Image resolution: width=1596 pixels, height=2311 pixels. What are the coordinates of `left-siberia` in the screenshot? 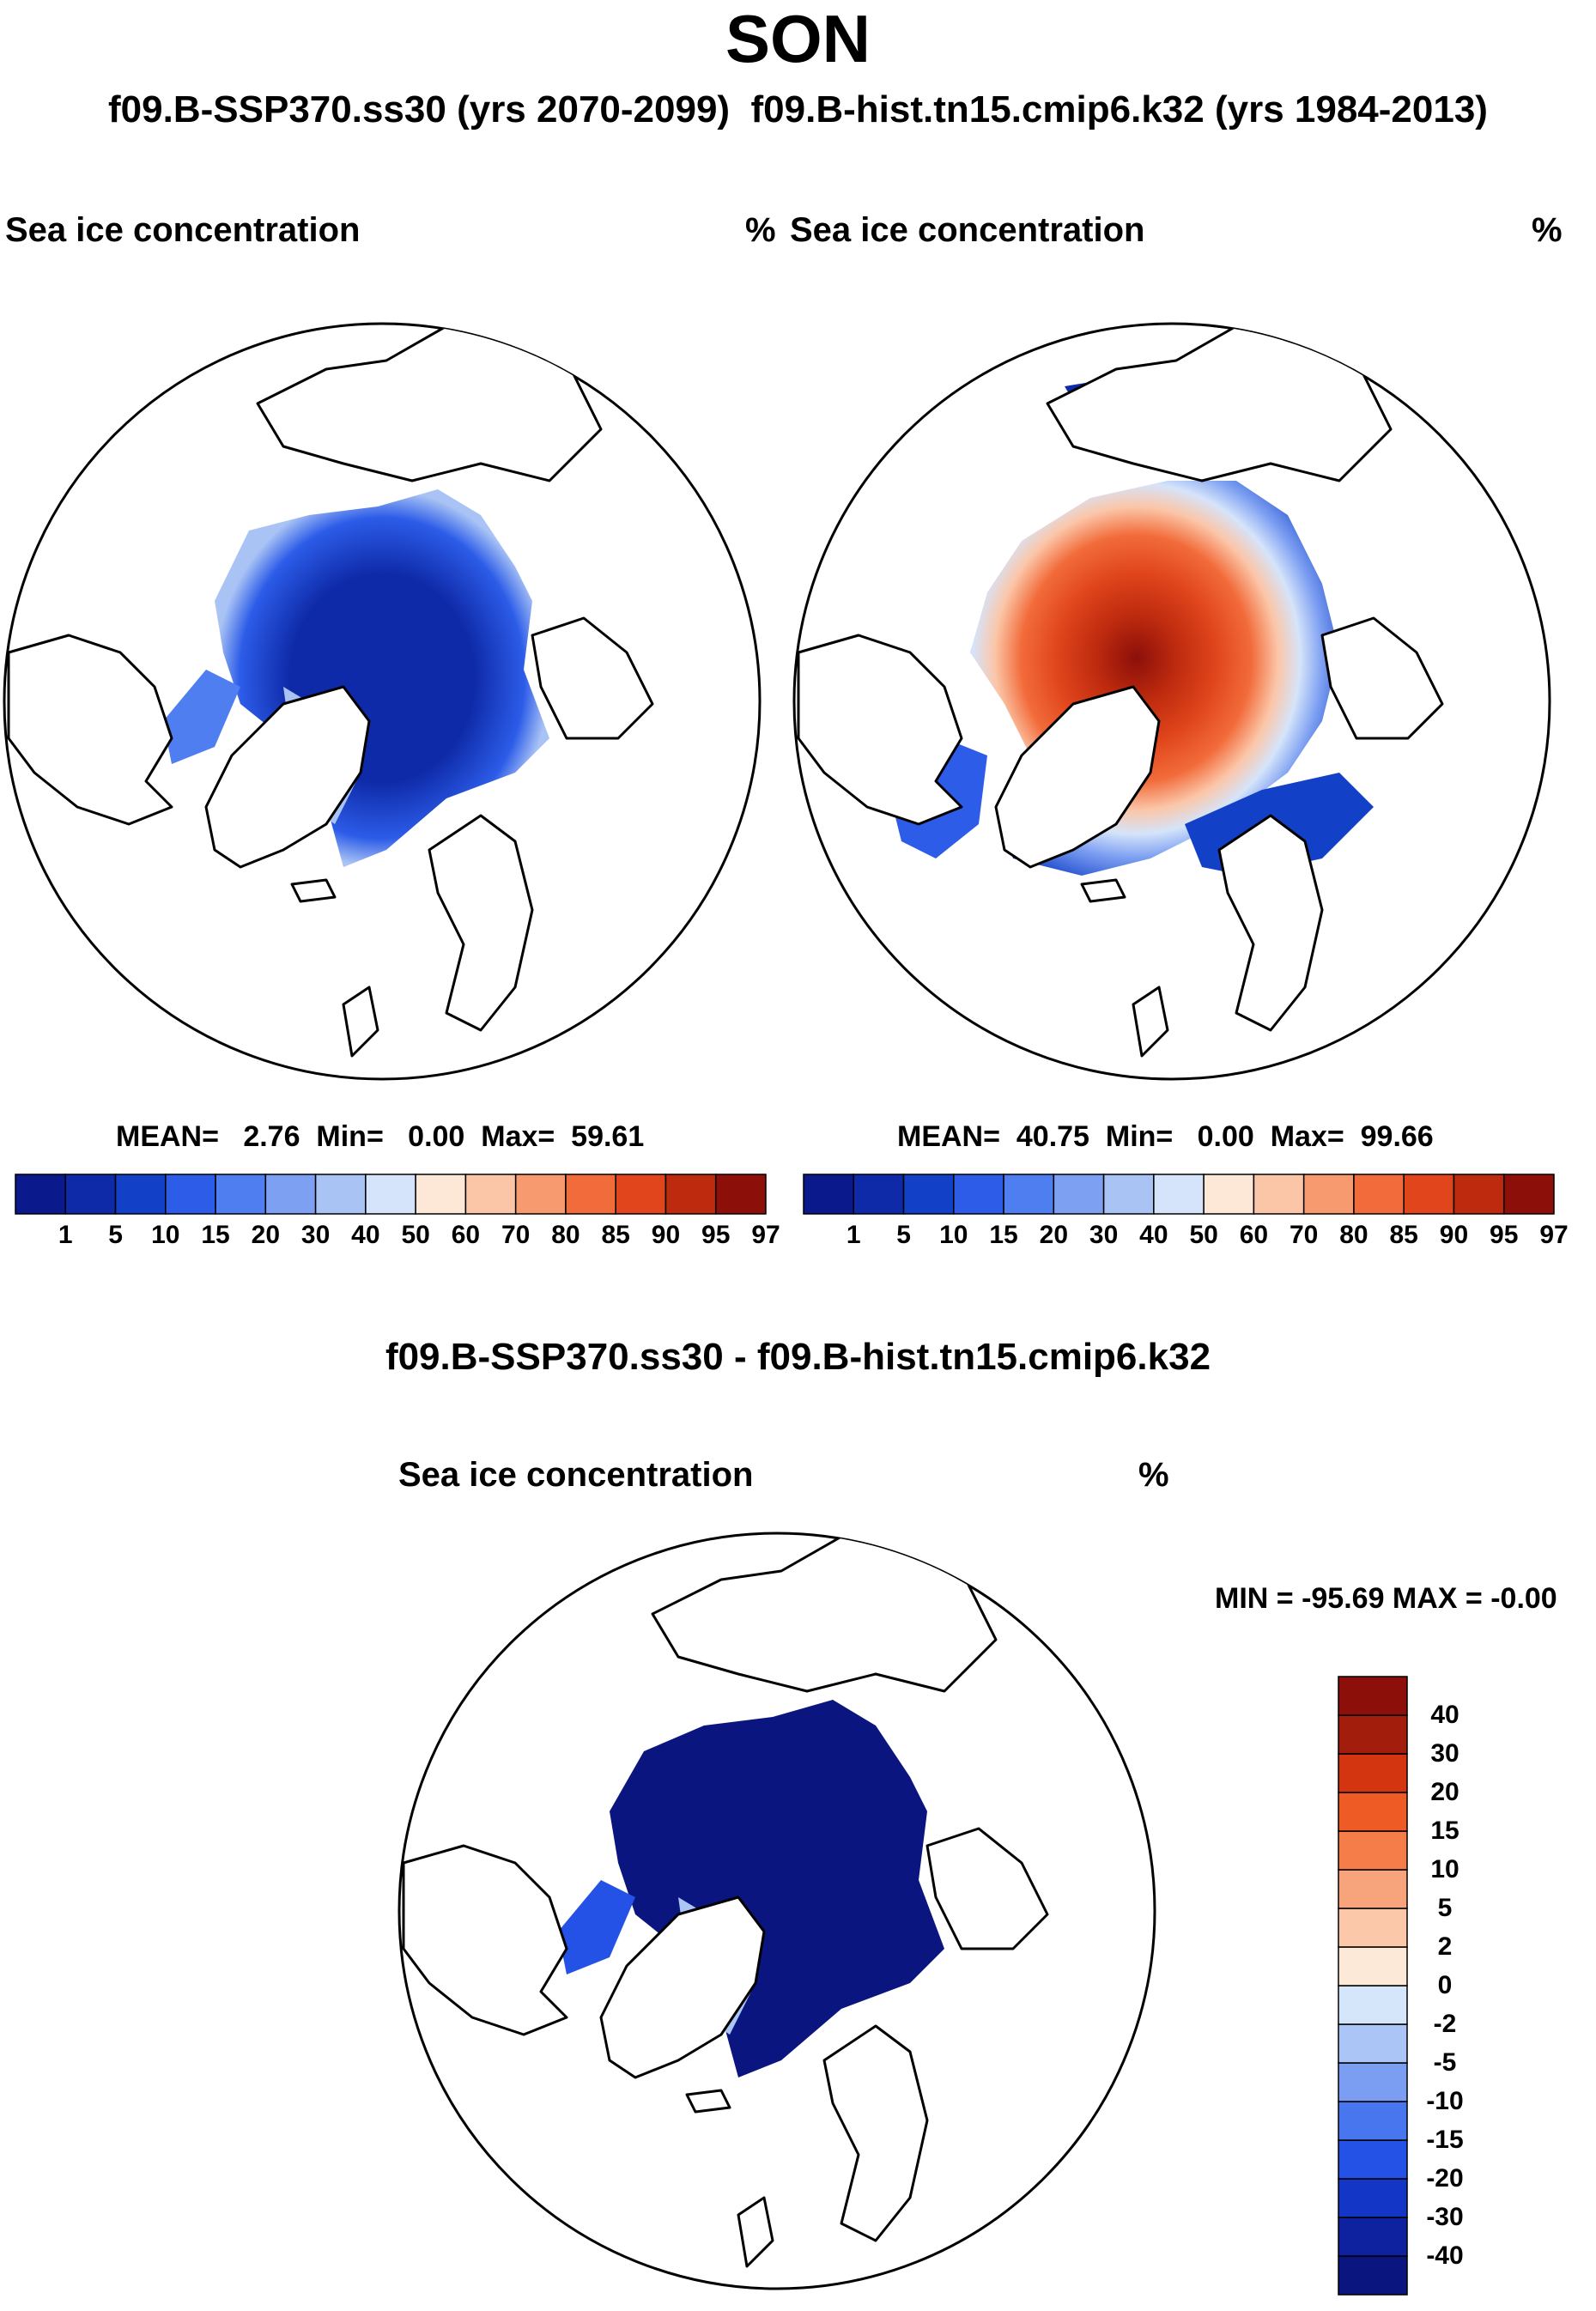 It's located at (592, 678).